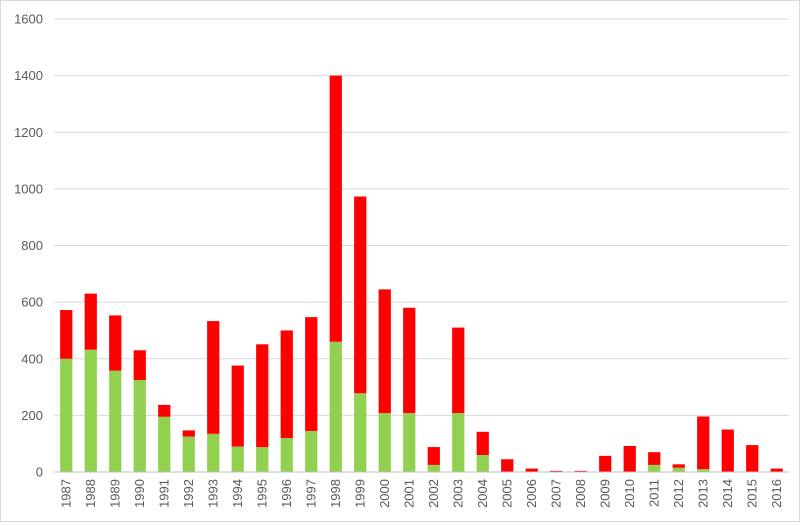  I want to click on x-tick-label: 2012, so click(678, 493).